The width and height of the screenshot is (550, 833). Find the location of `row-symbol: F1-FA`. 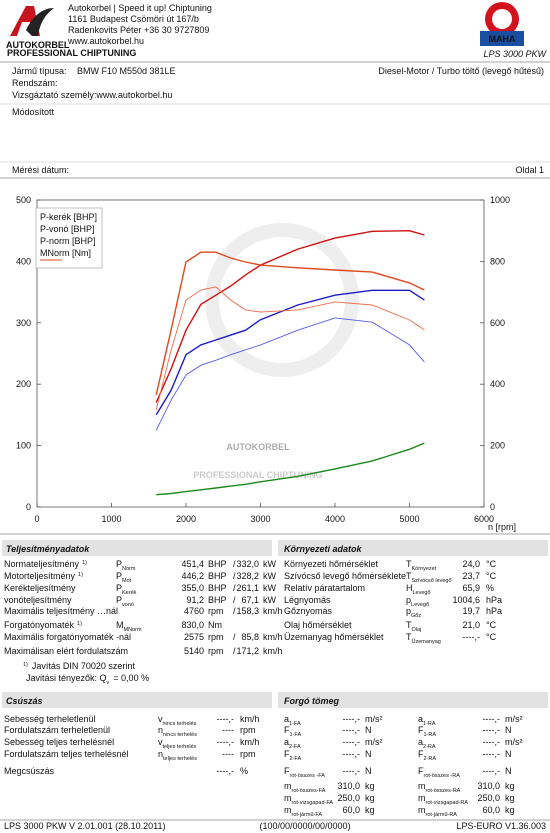

row-symbol: F1-FA is located at coordinates (292, 731).